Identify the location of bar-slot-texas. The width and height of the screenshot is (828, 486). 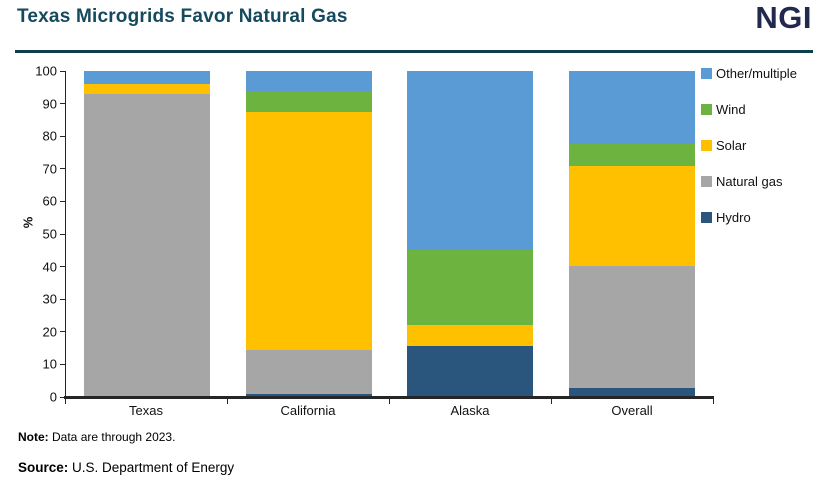
(147, 234).